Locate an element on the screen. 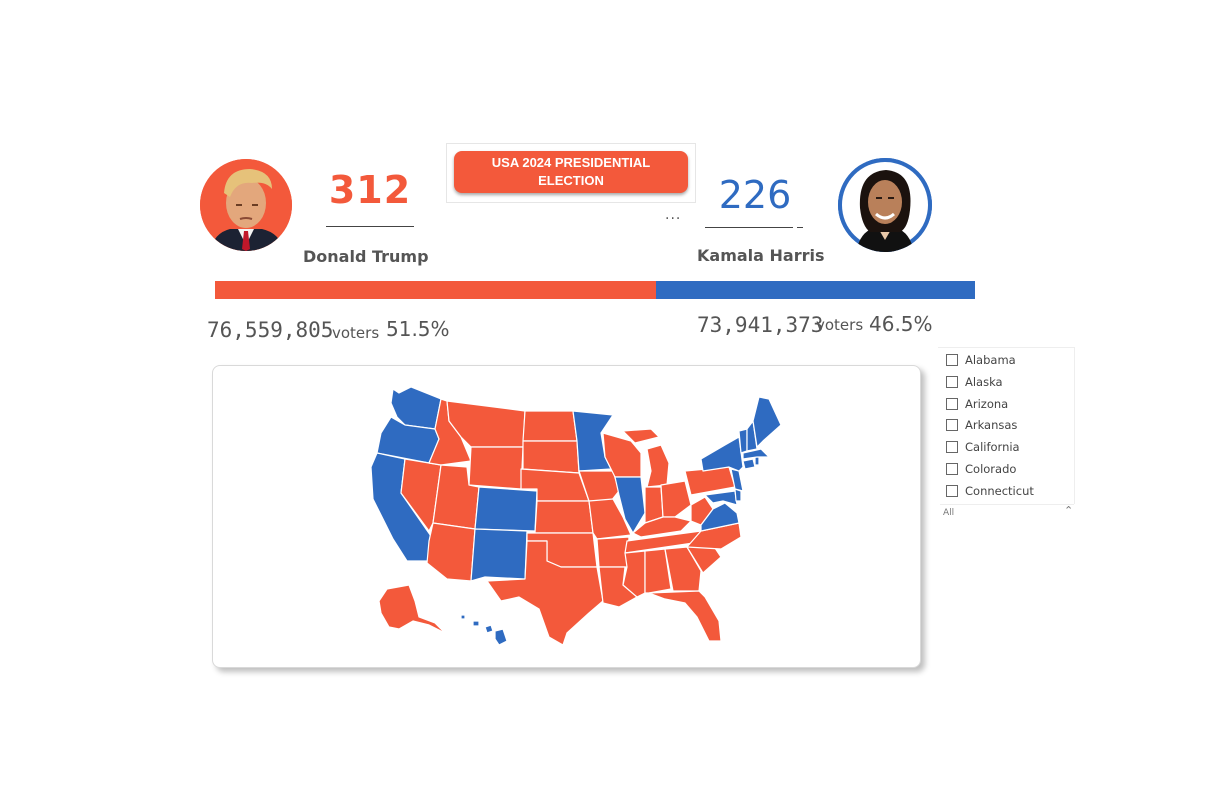  state-ME is located at coordinates (767, 422).